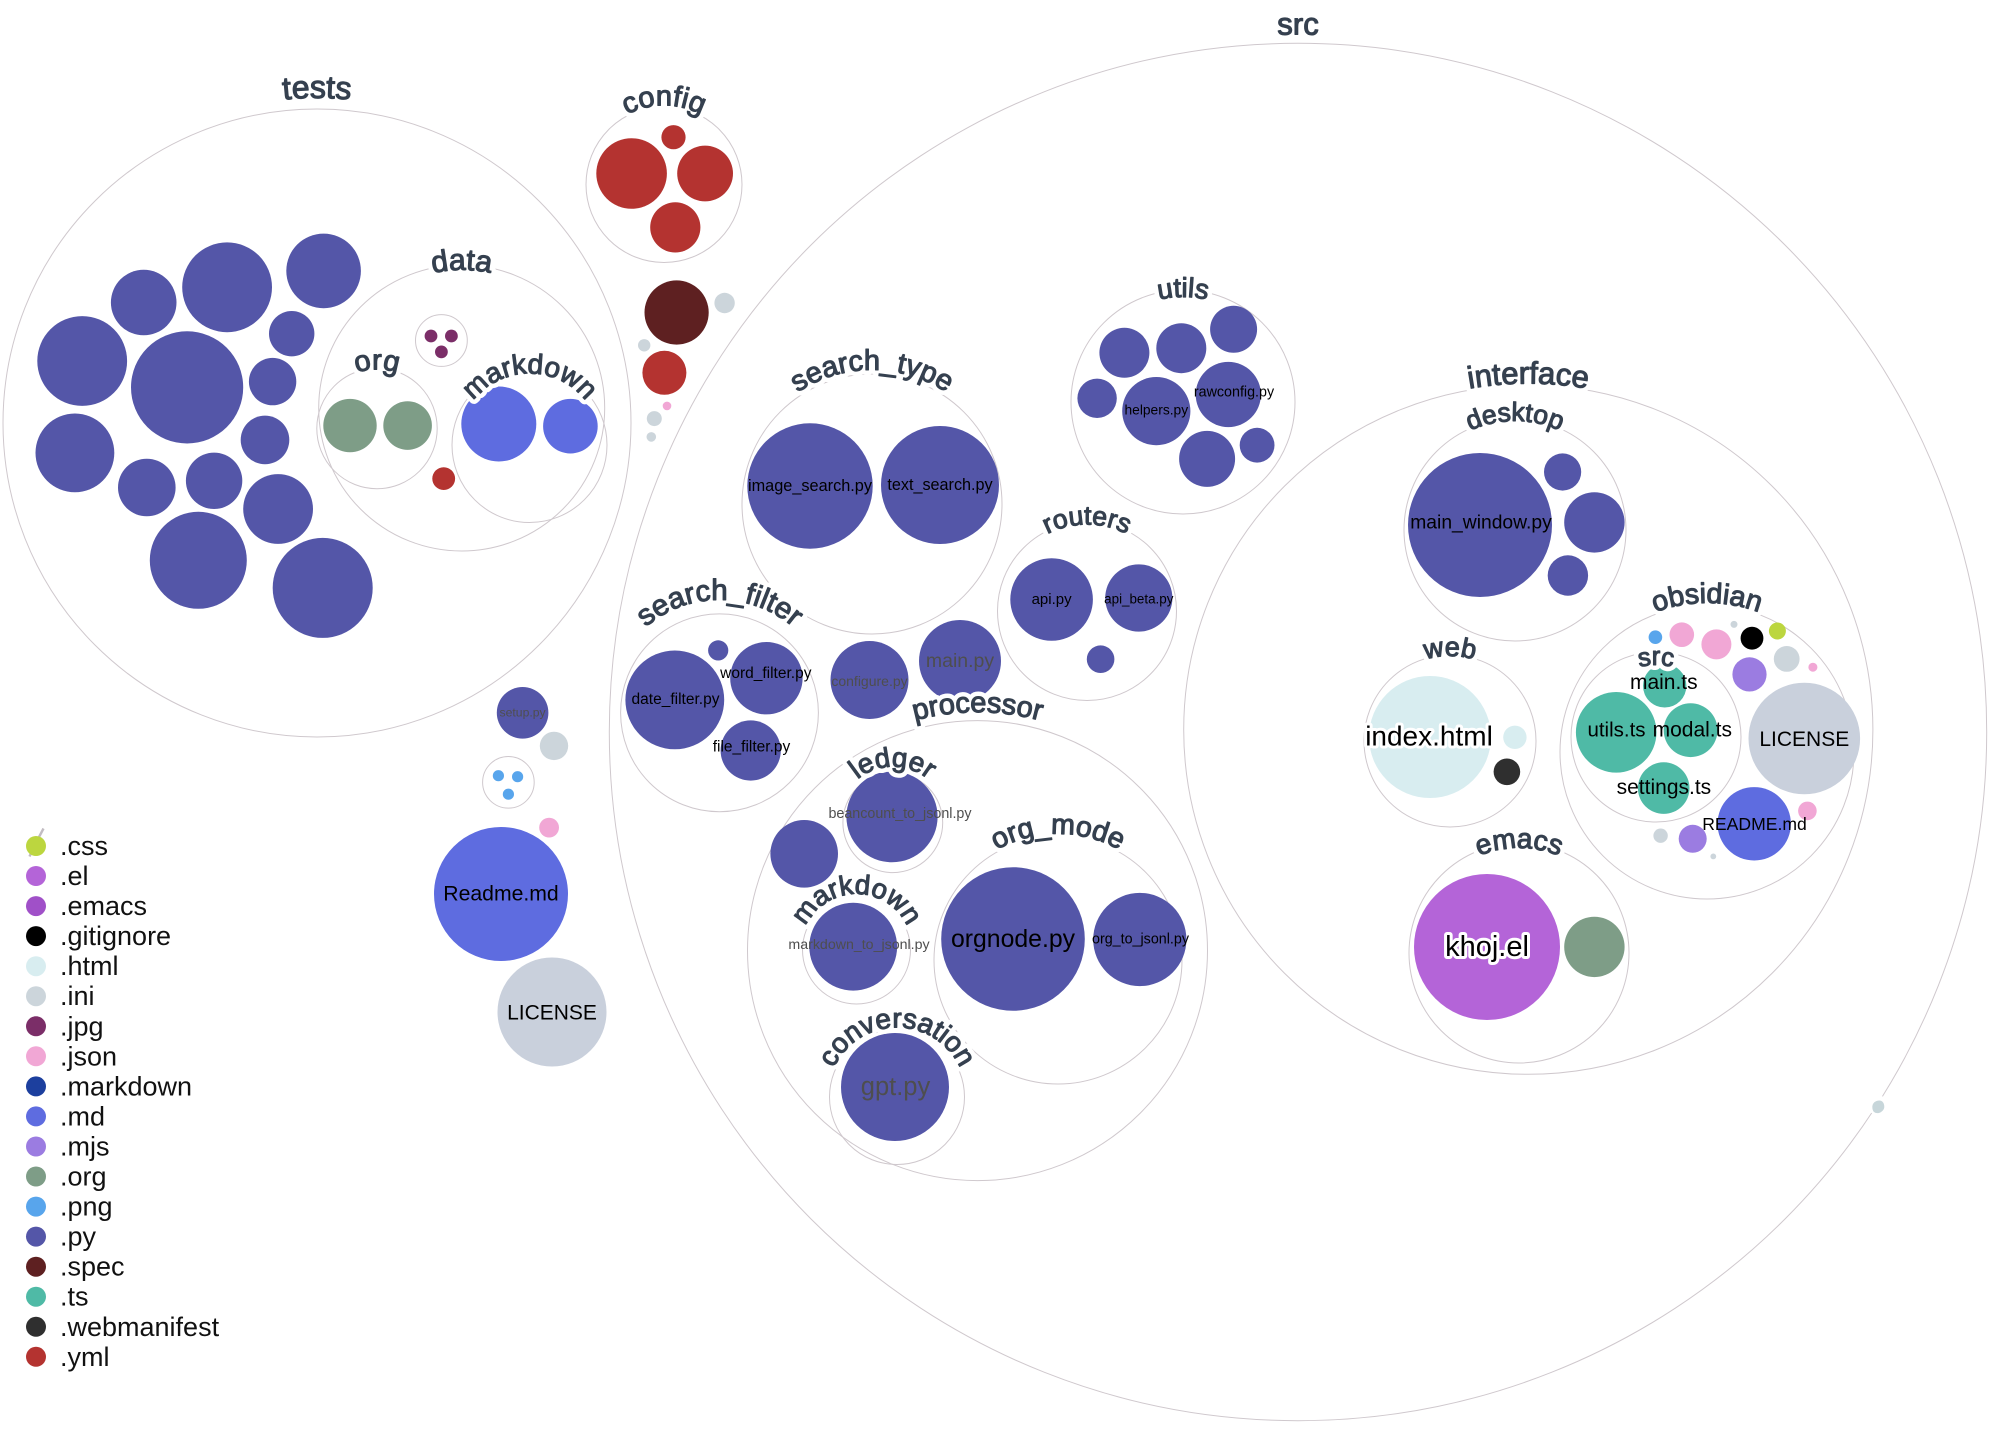 The image size is (1995, 1451). Describe the element at coordinates (86, 1207) in the screenshot. I see `svg-text: .png` at that location.